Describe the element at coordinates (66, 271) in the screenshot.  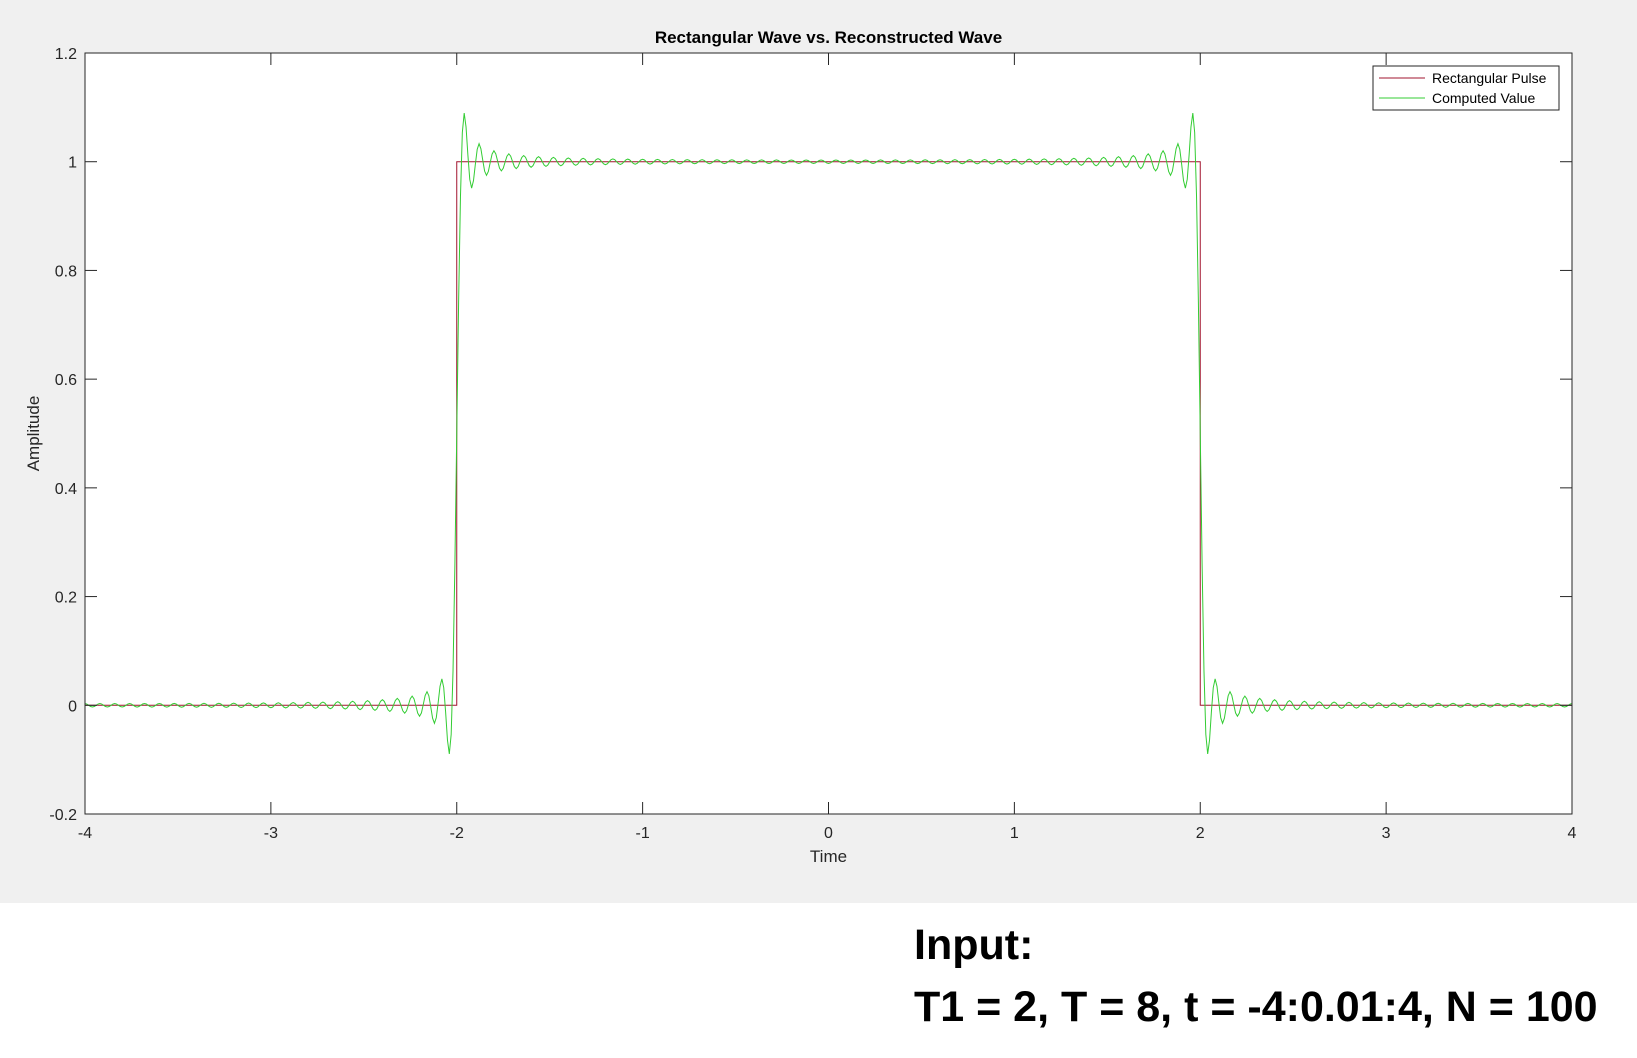
I see `y-tick-label: 0.8` at that location.